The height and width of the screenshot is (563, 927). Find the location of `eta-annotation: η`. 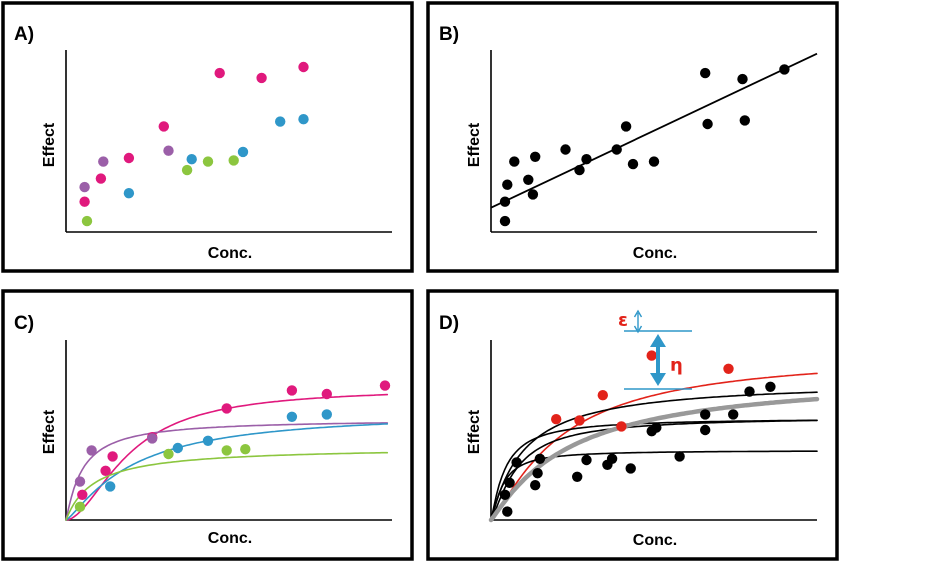

eta-annotation: η is located at coordinates (658, 360).